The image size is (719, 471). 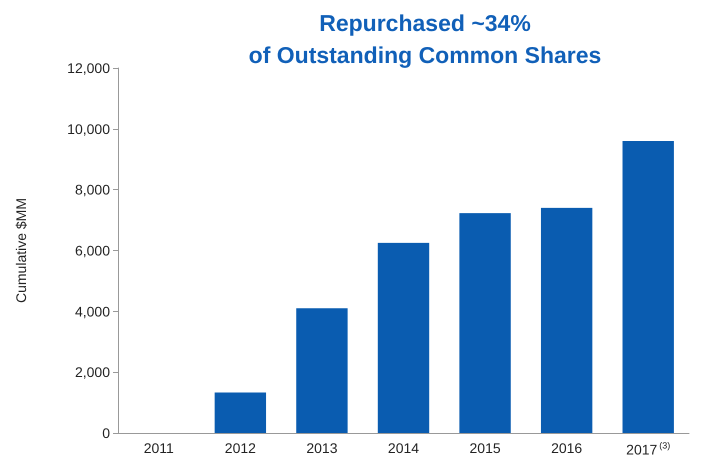 I want to click on y-tick-label: 10,000, so click(x=88, y=128).